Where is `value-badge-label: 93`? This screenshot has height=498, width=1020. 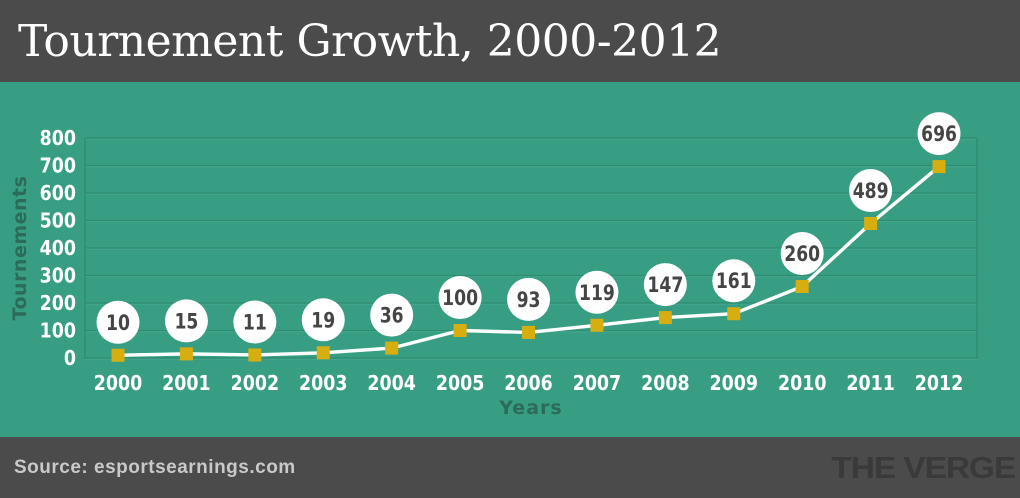 value-badge-label: 93 is located at coordinates (529, 299).